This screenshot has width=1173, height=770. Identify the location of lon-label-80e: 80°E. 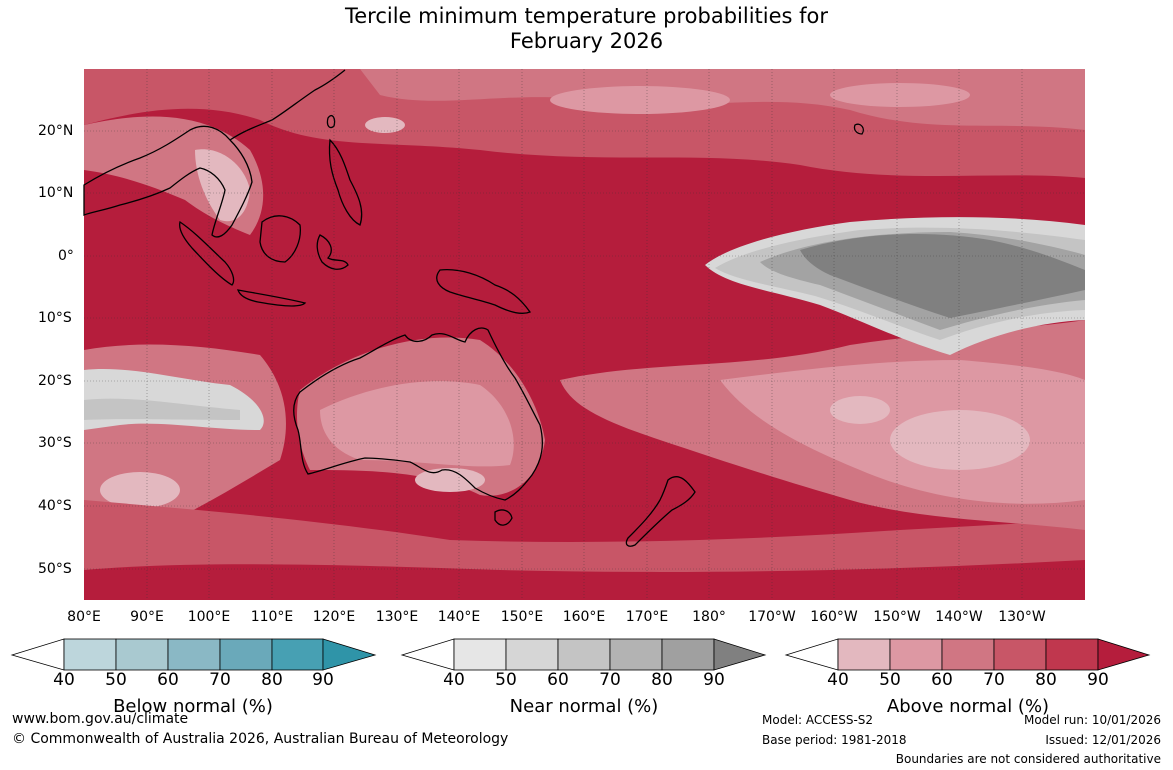
(84, 617).